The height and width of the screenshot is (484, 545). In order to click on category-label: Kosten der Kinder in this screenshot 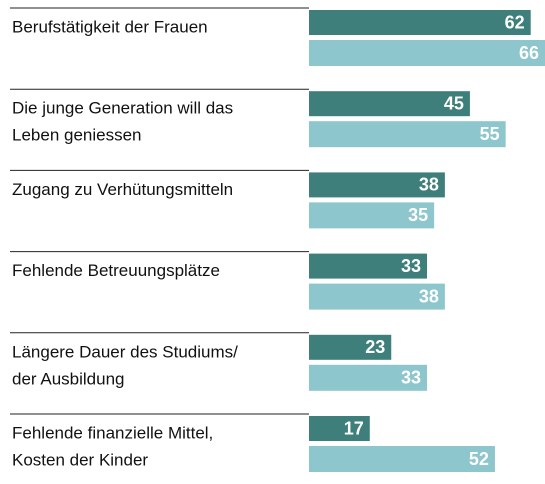, I will do `click(80, 459)`.